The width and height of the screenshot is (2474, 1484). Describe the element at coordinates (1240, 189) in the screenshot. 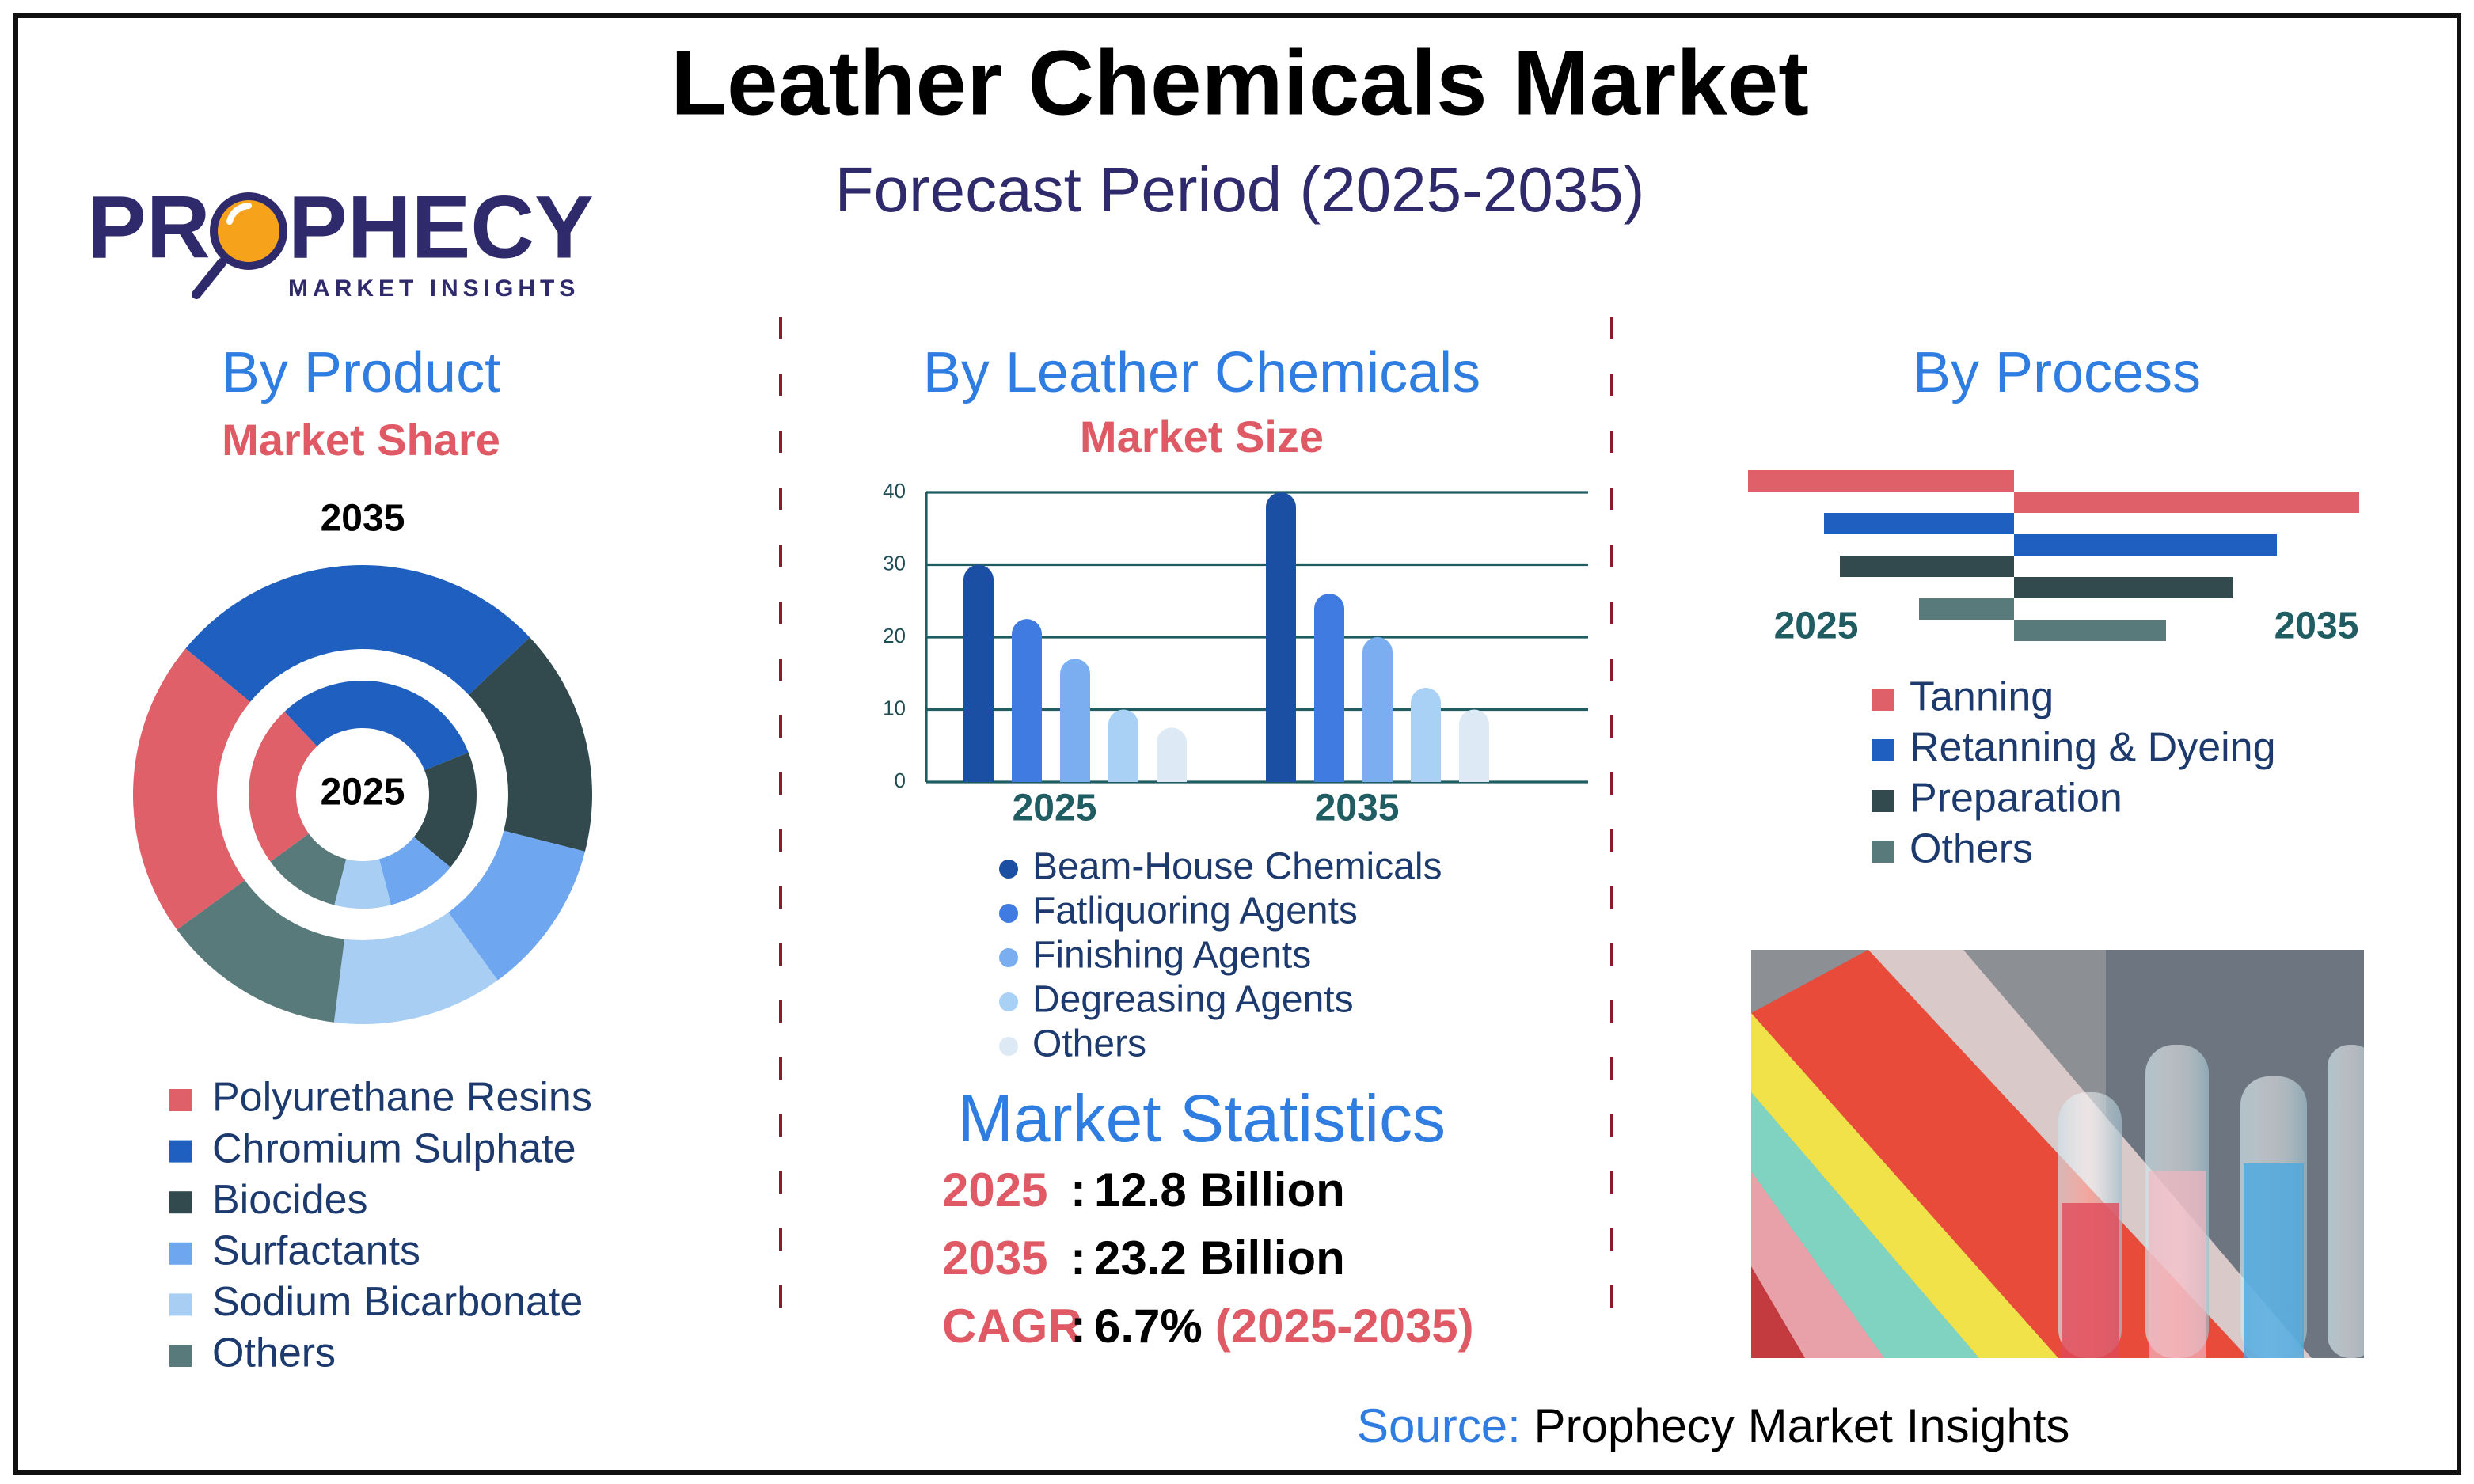

I see `page-subtitle: Forecast Period (2025-2035)` at that location.